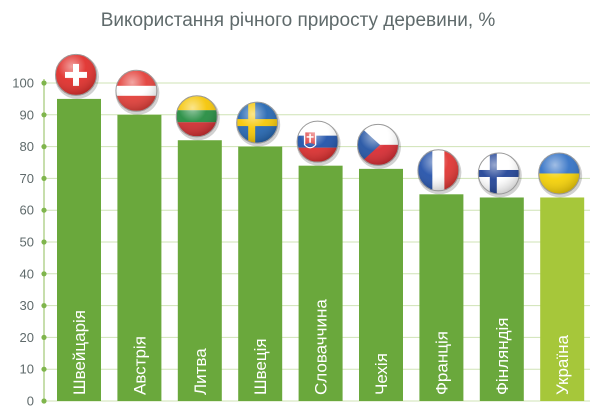 This screenshot has height=413, width=600. Describe the element at coordinates (77, 76) in the screenshot. I see `switzerland-flag` at that location.